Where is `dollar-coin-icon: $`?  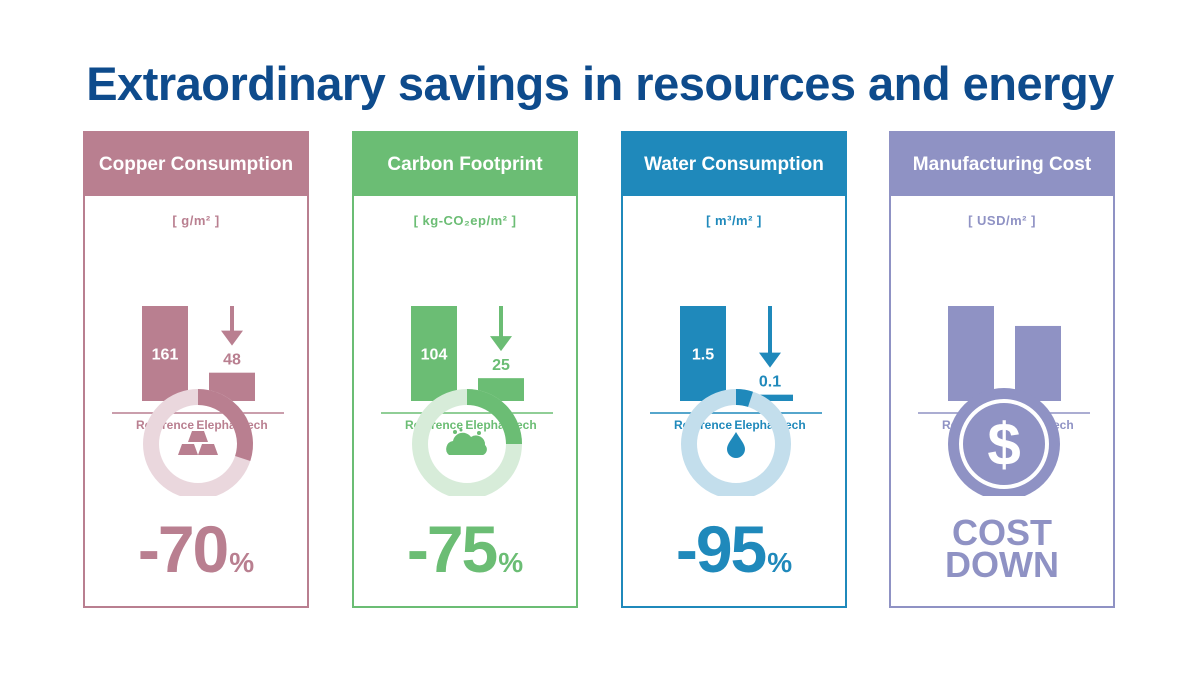 dollar-coin-icon: $ is located at coordinates (1004, 442).